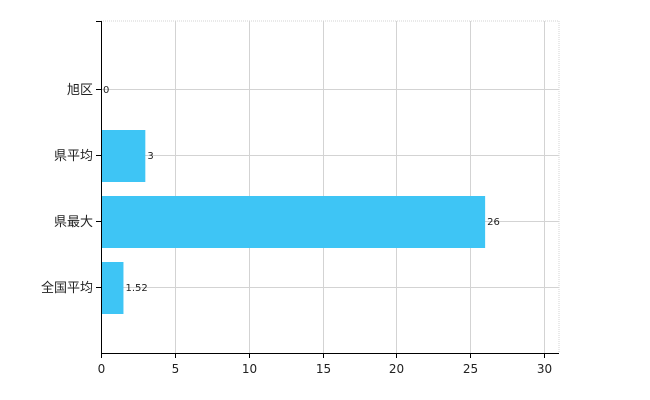  I want to click on category-label-2: 県最大, so click(73, 222).